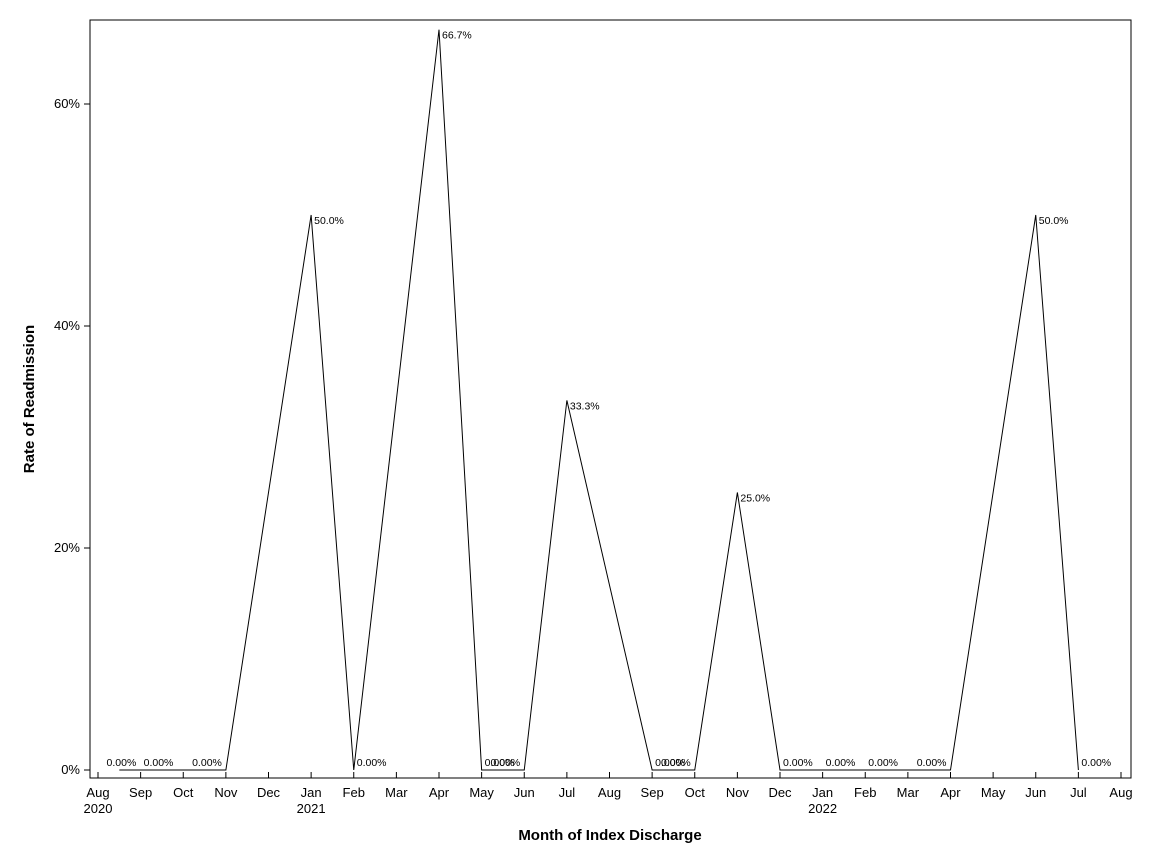  Describe the element at coordinates (822, 808) in the screenshot. I see `x-year-label: 2022` at that location.